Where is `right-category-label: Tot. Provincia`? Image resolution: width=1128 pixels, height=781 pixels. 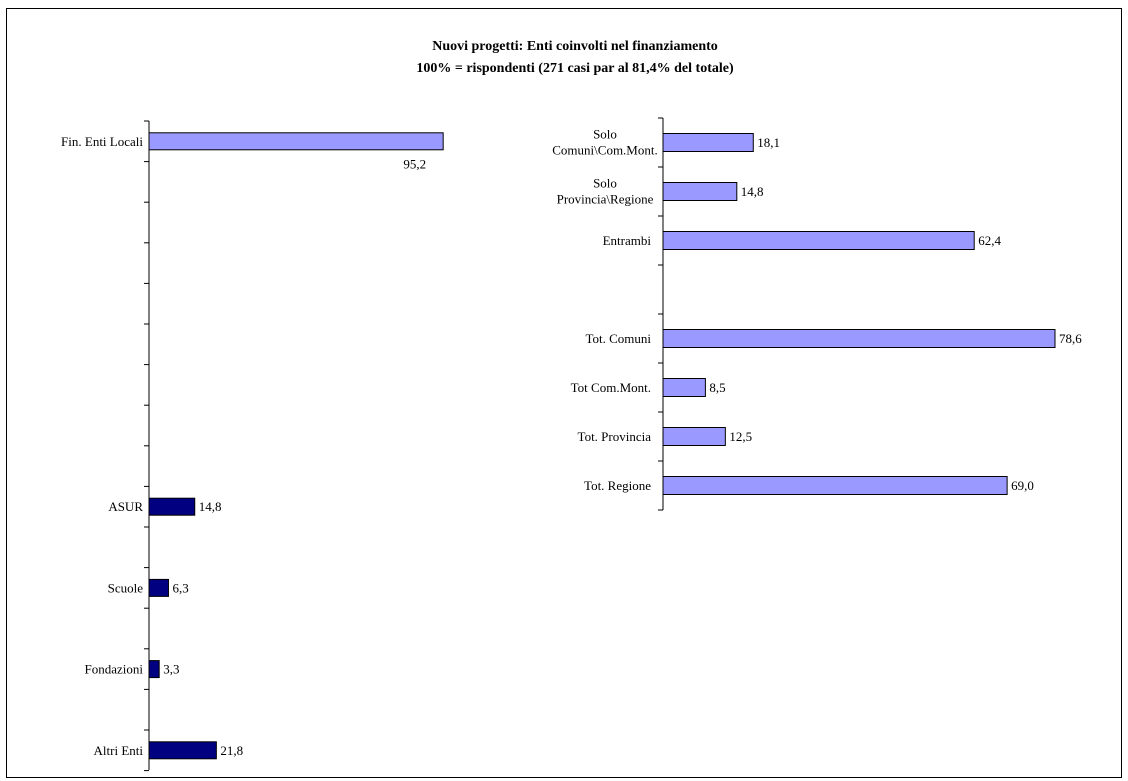
right-category-label: Tot. Provincia is located at coordinates (615, 436).